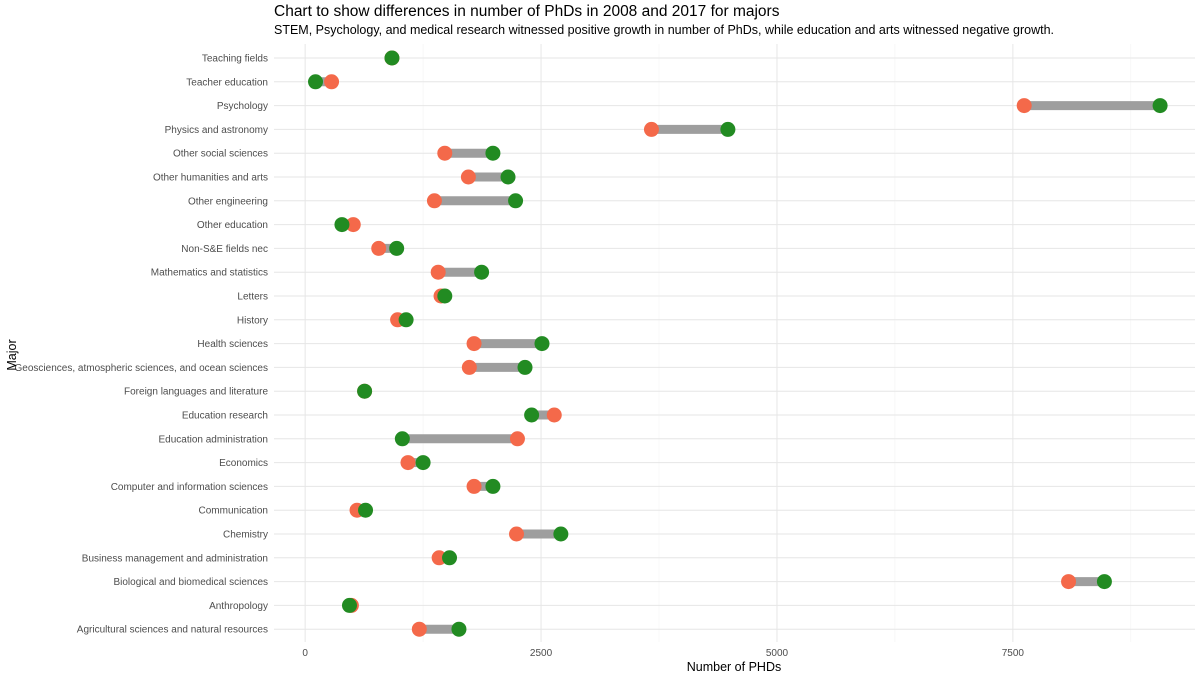 This screenshot has width=1200, height=680. I want to click on y-category-label: Education research, so click(225, 416).